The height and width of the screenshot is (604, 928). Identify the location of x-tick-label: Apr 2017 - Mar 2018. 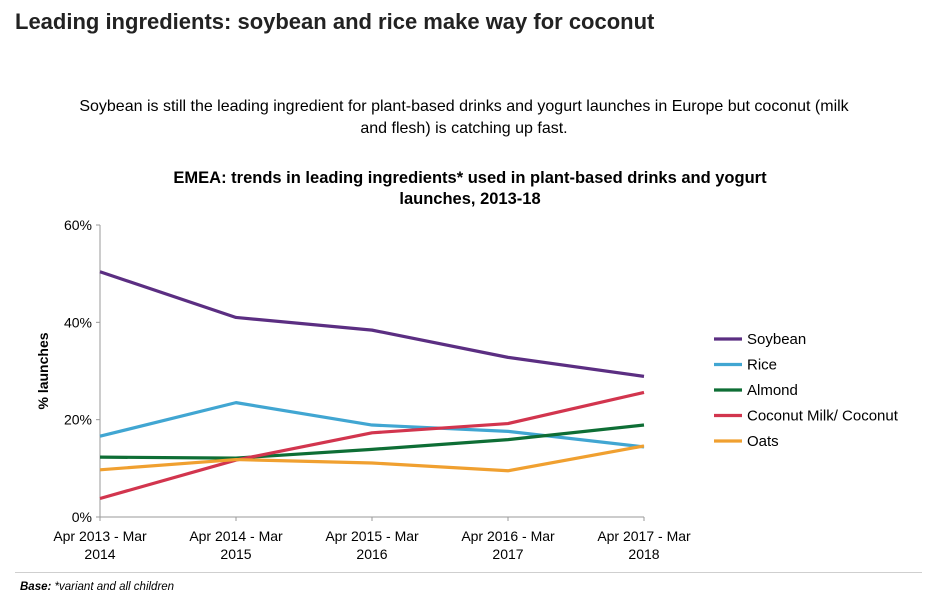
(644, 545).